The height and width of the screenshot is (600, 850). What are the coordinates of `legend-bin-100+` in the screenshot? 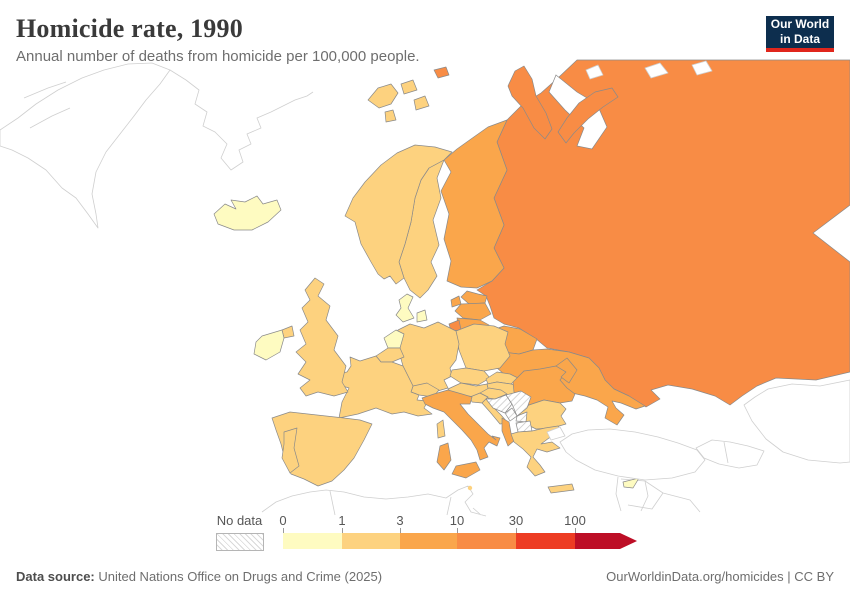 It's located at (597, 541).